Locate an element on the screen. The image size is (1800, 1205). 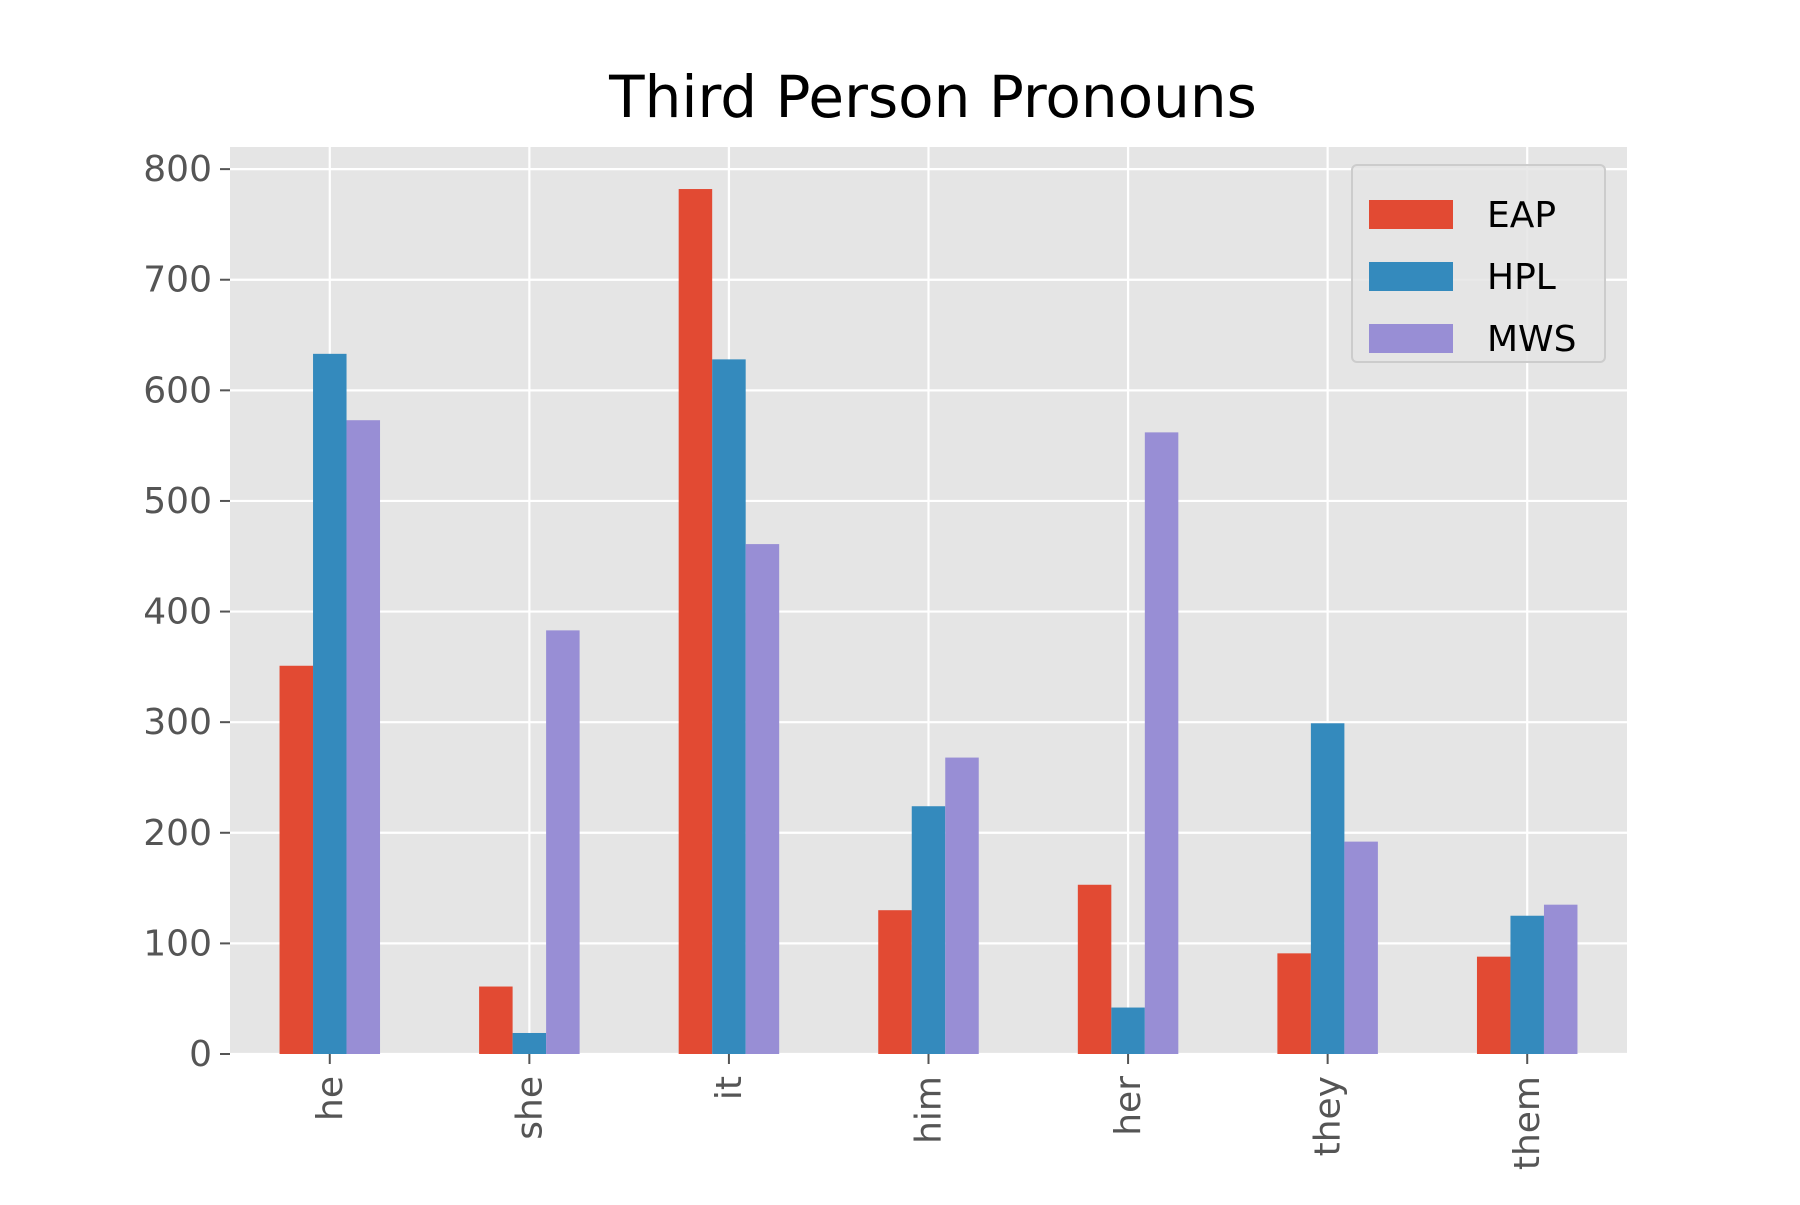
bar-eap-she is located at coordinates (496, 1020).